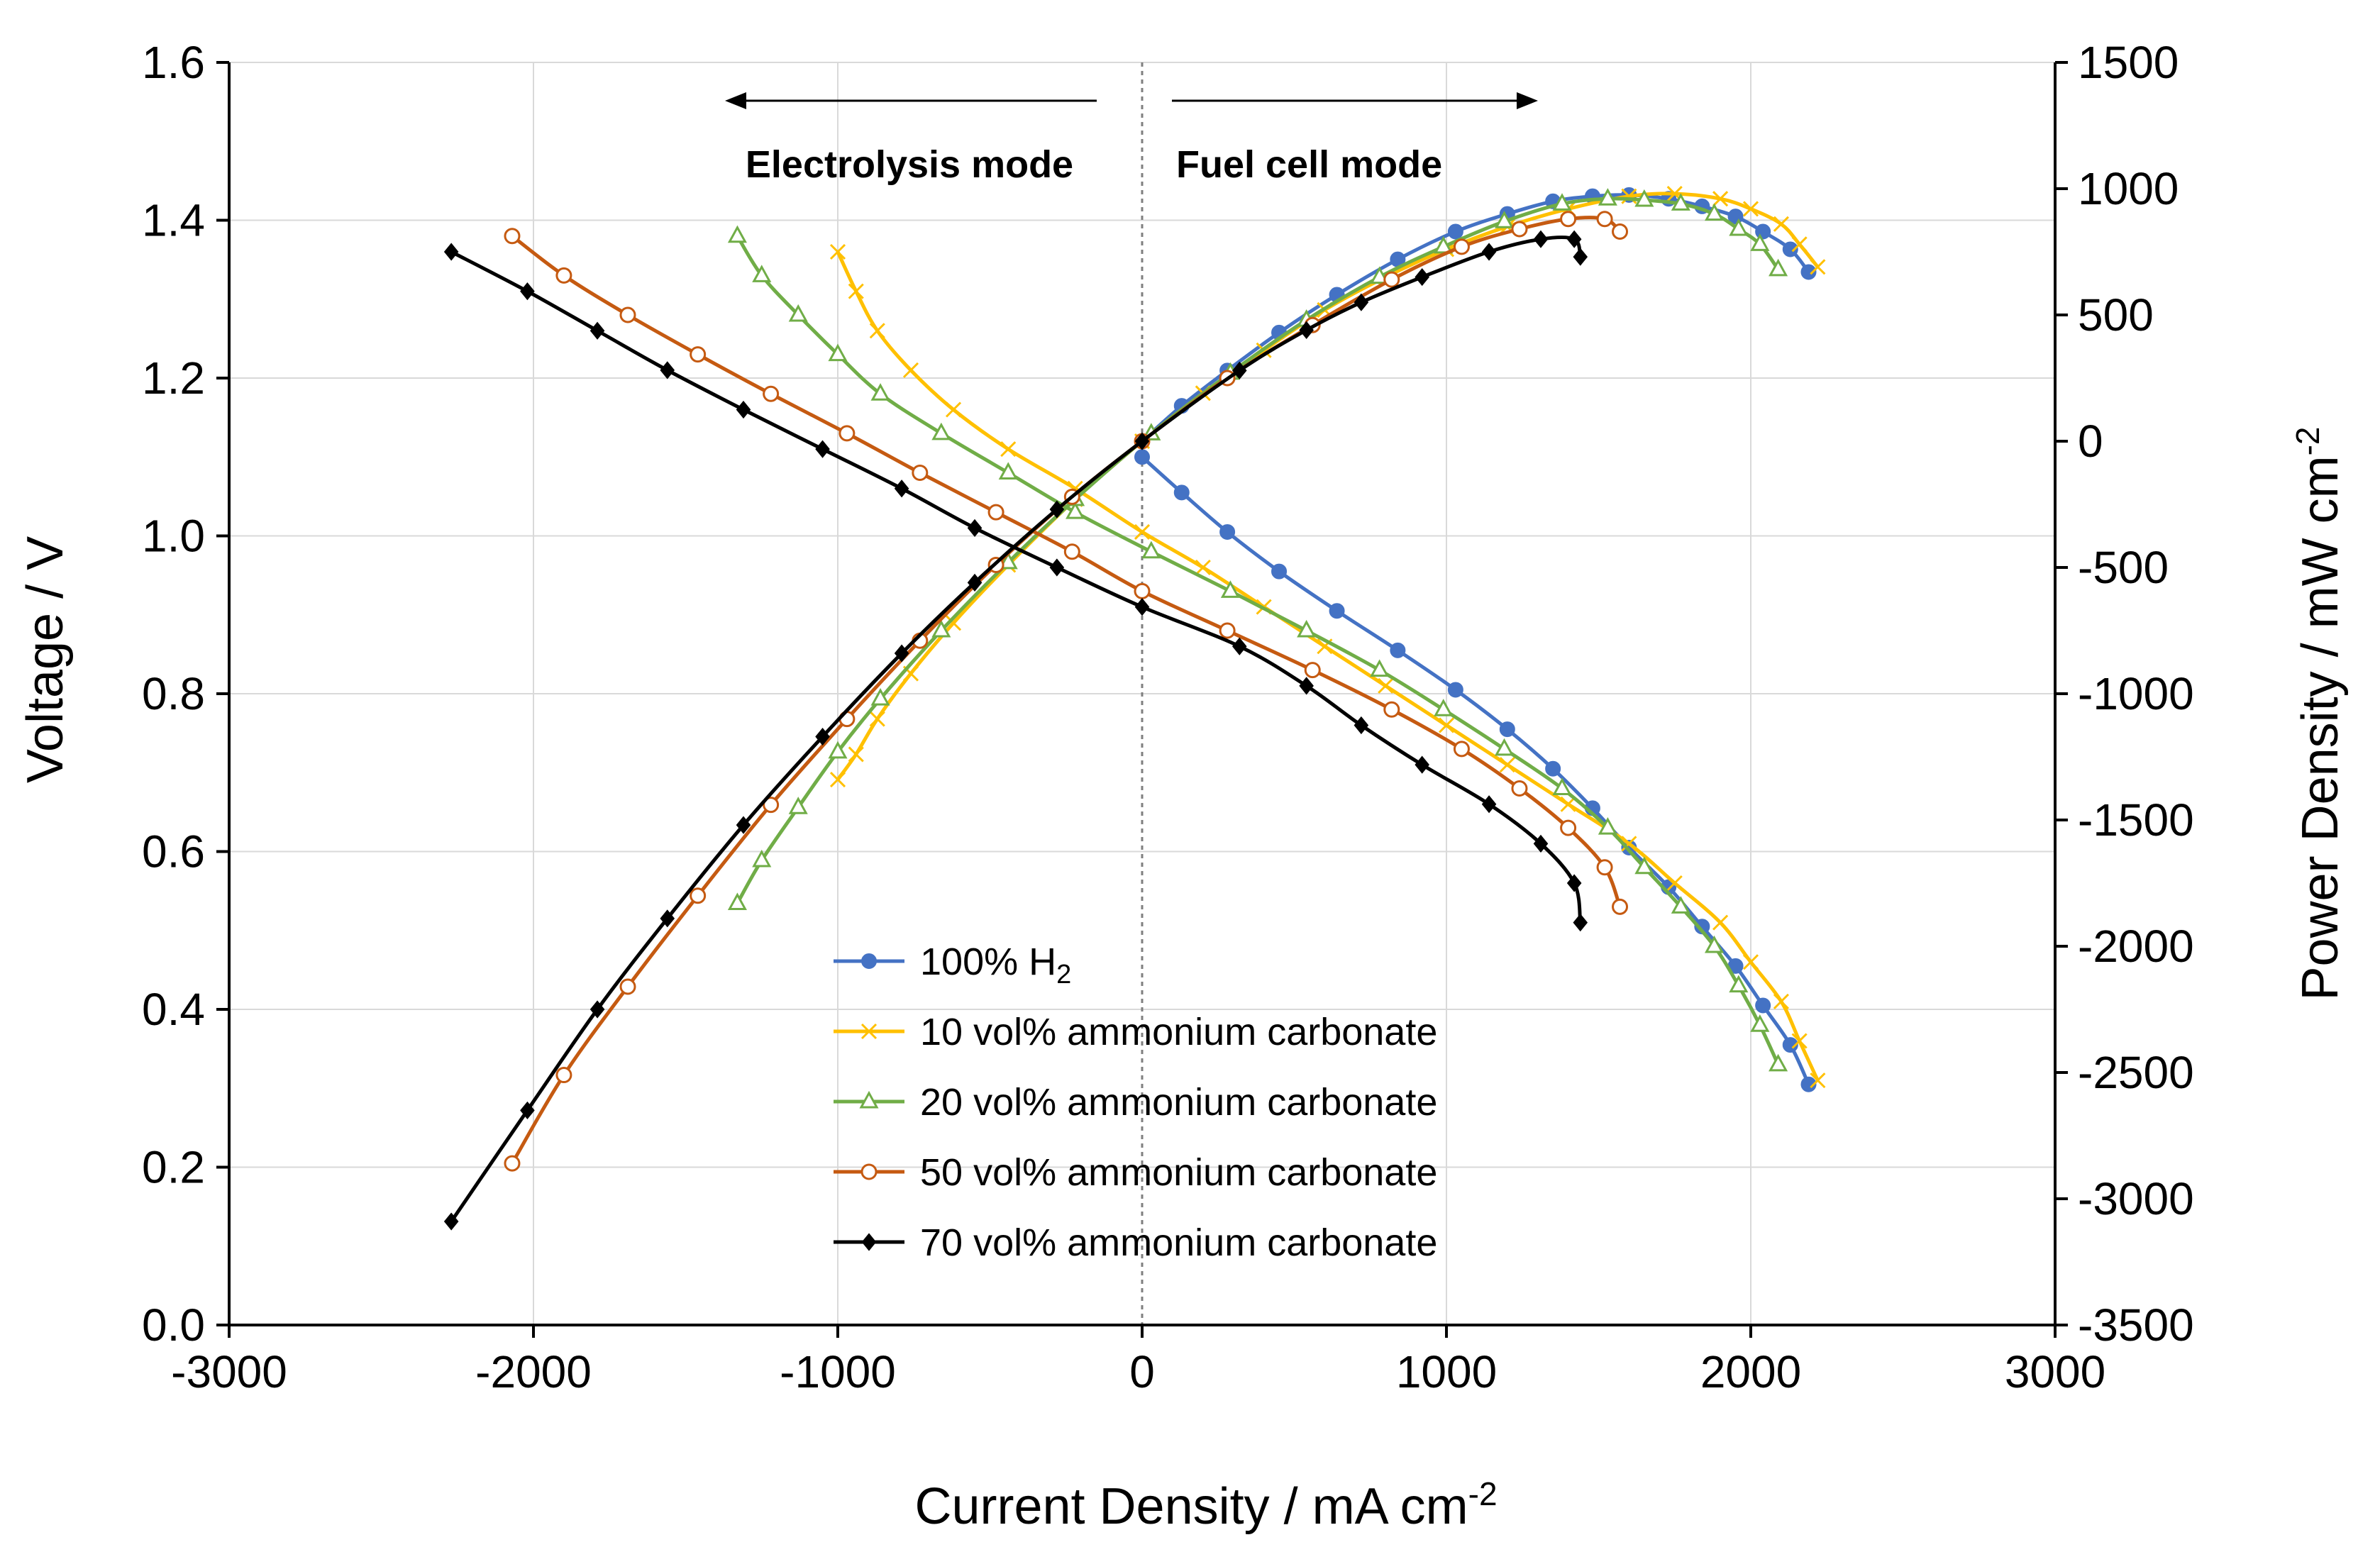 The image size is (2380, 1552). What do you see at coordinates (1179, 1243) in the screenshot?
I see `legend-label-text: 70 vol% ammonium carbonate` at bounding box center [1179, 1243].